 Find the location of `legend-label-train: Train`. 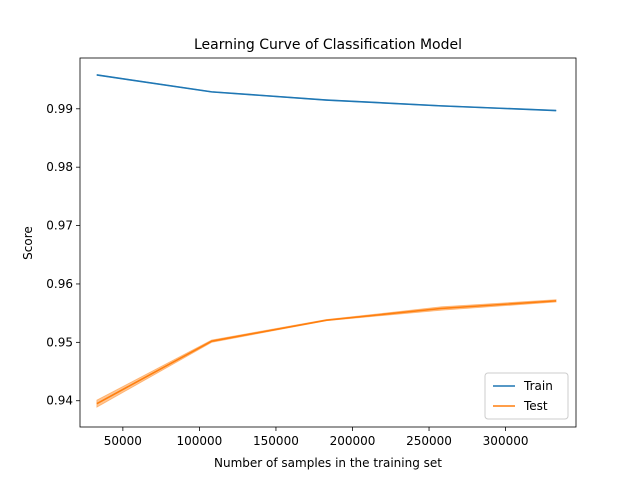

legend-label-train: Train is located at coordinates (538, 386).